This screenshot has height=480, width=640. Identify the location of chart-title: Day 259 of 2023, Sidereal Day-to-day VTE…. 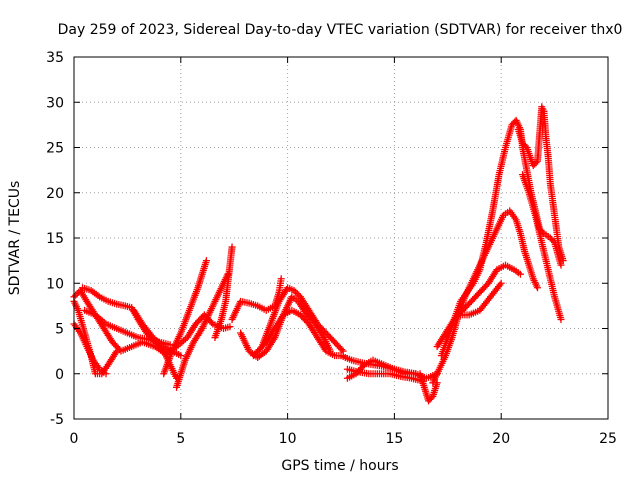
(340, 30).